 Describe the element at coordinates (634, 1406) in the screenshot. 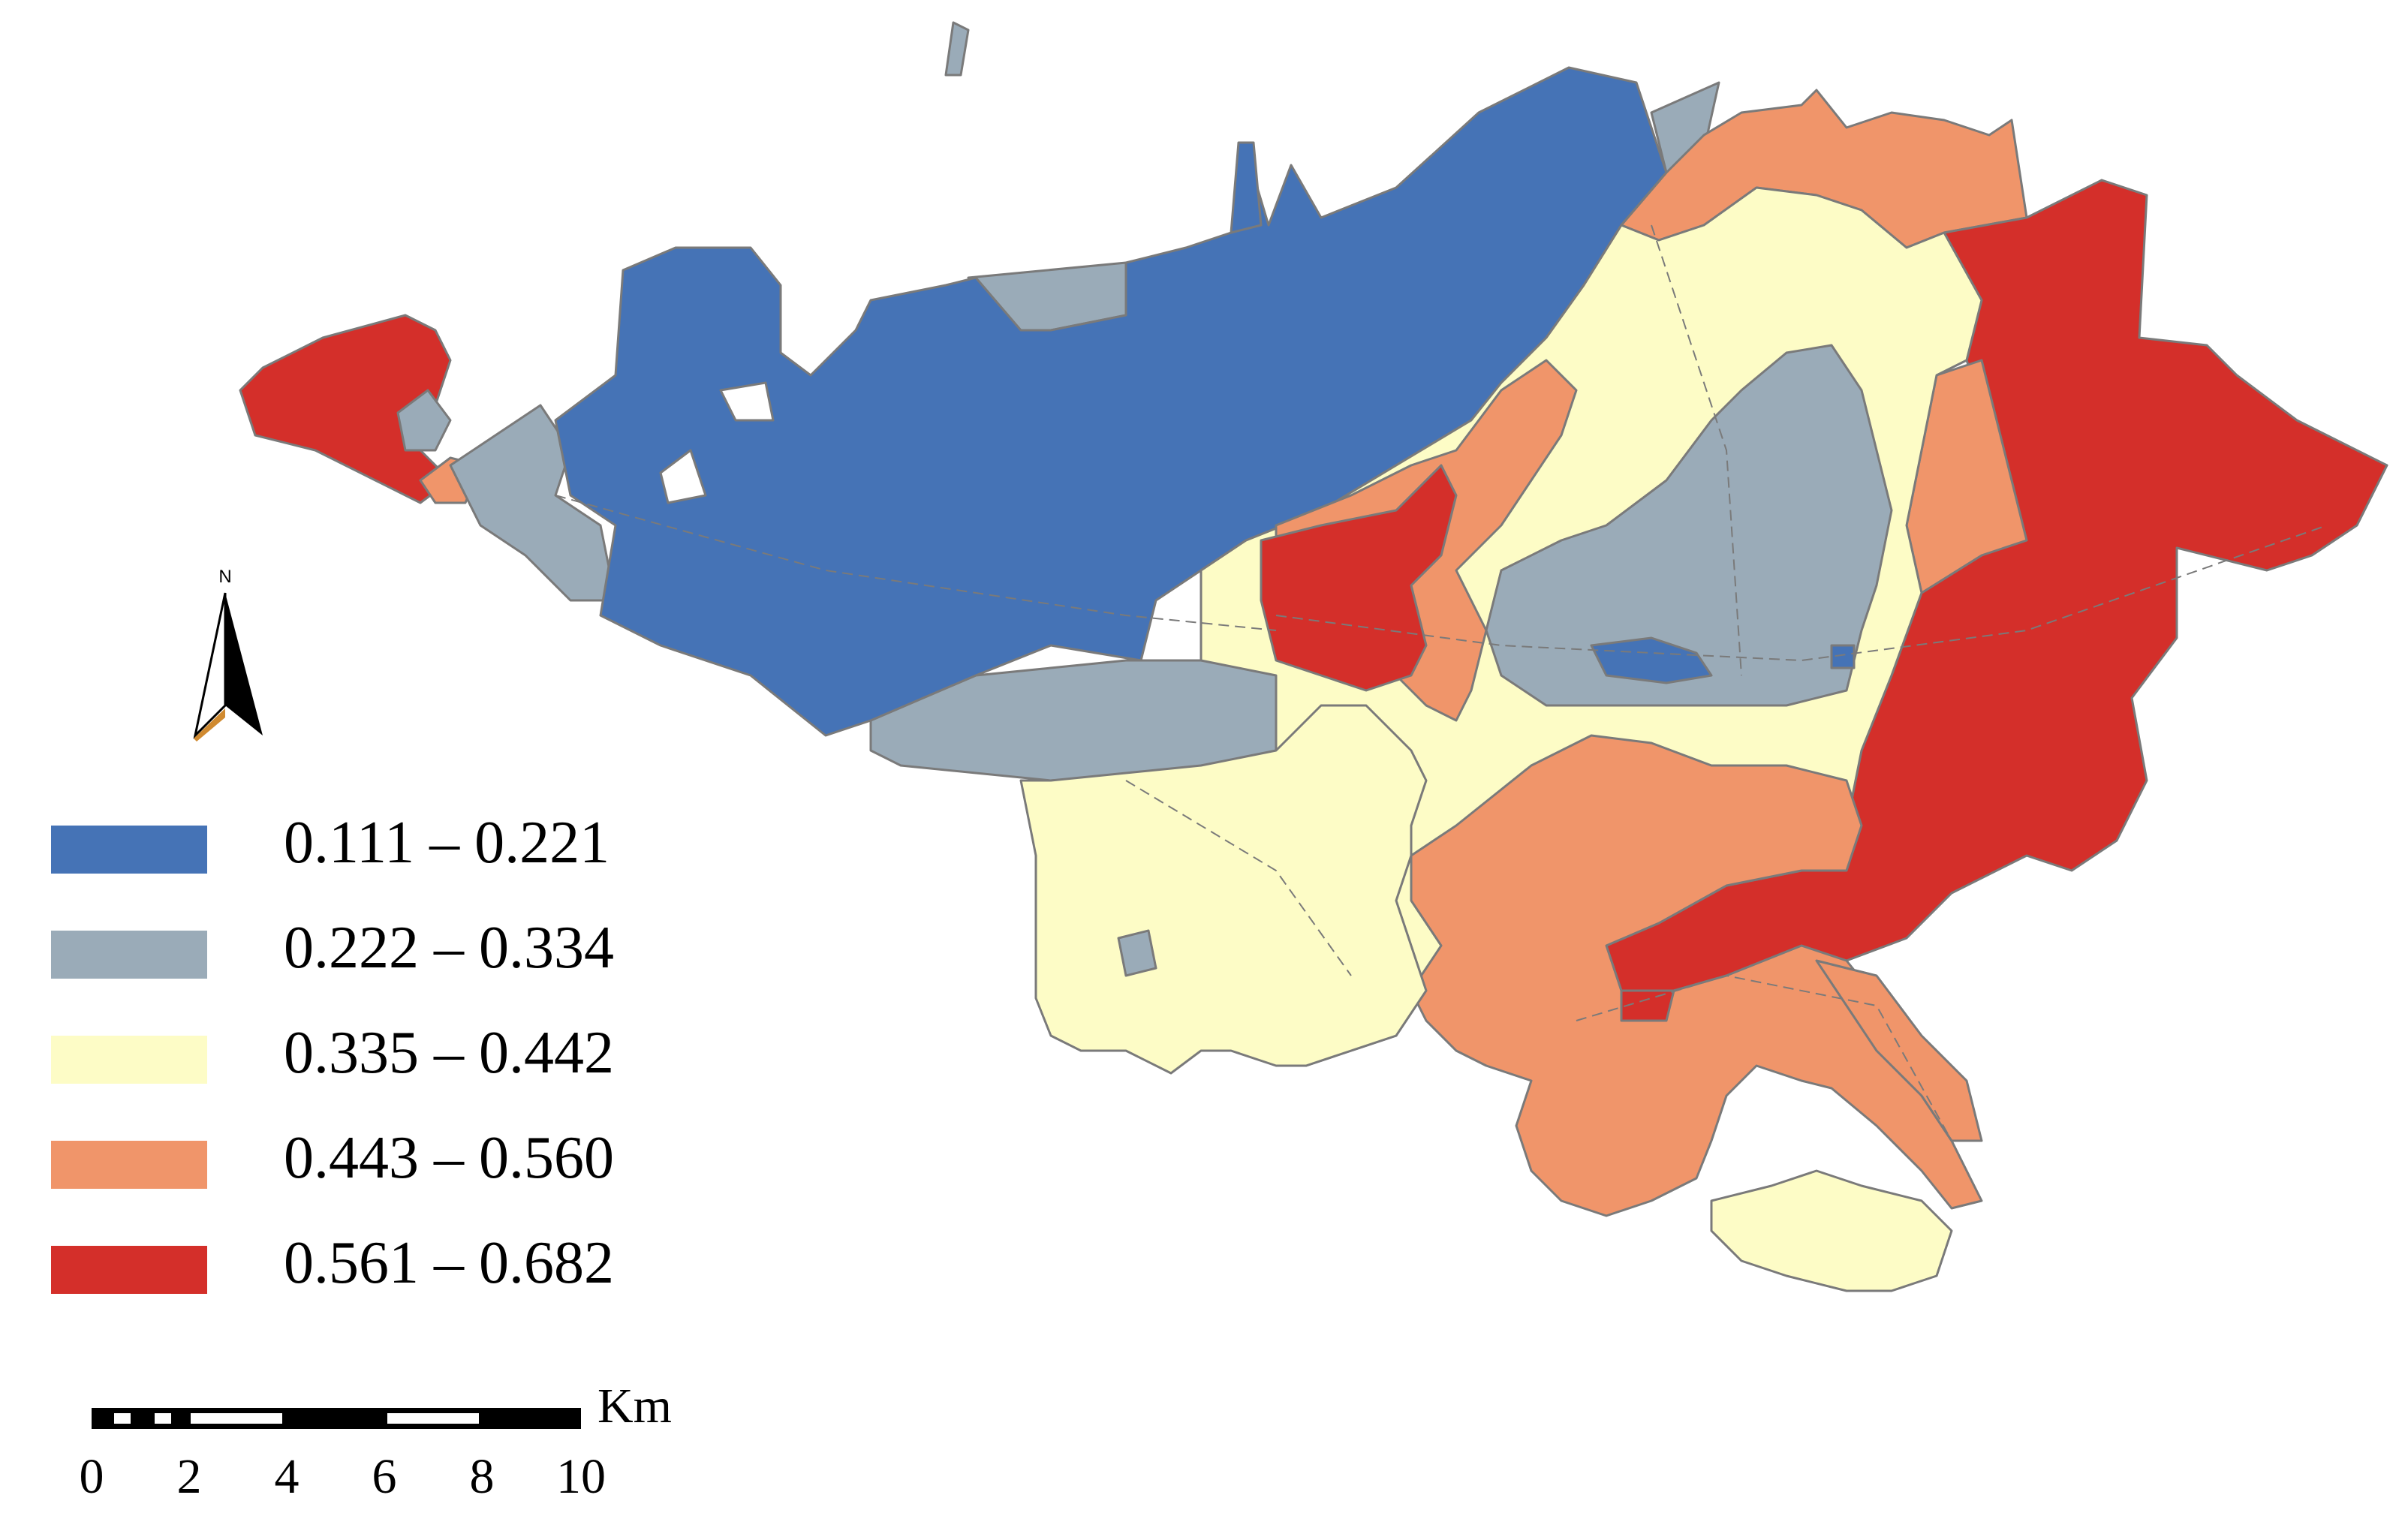

I see `scale-bar-unit: Km` at that location.